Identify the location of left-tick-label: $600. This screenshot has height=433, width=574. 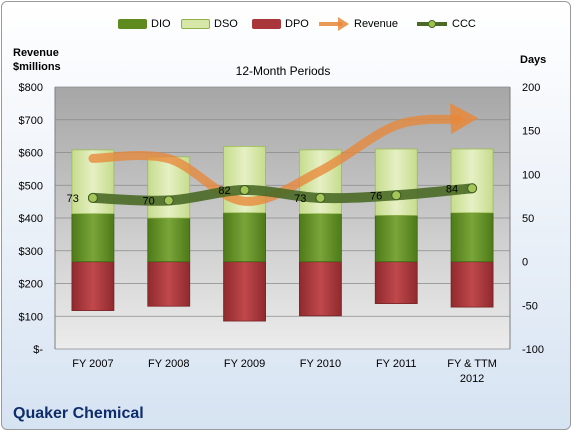
(31, 154).